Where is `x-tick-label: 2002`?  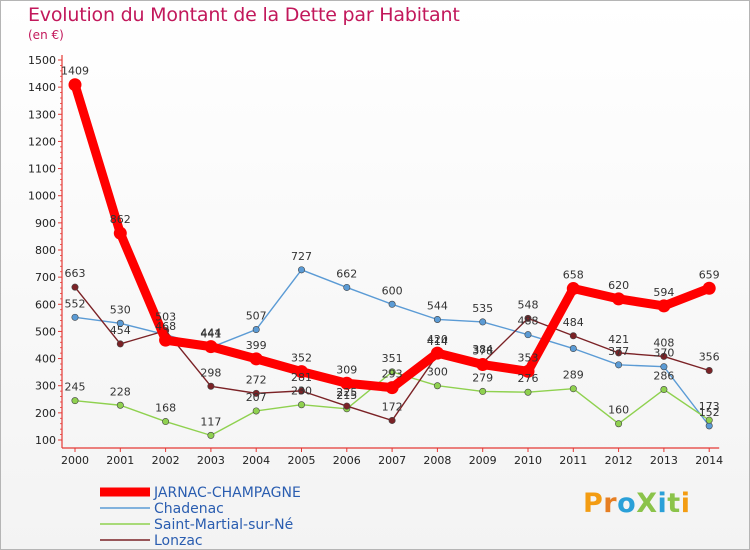
x-tick-label: 2002 is located at coordinates (166, 460).